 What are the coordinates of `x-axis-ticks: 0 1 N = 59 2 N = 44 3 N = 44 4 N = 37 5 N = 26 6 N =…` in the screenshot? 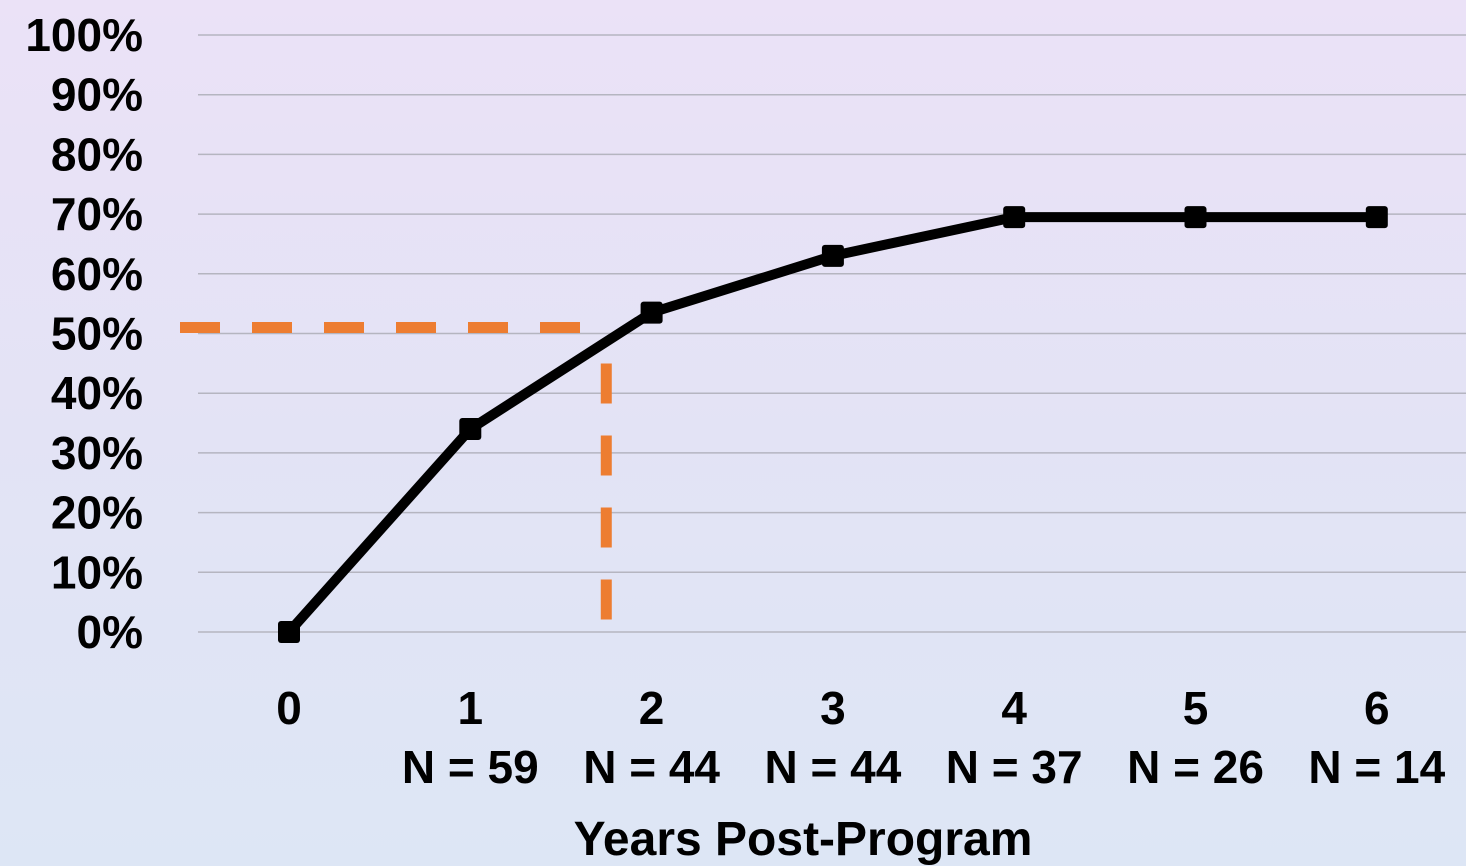 It's located at (860, 737).